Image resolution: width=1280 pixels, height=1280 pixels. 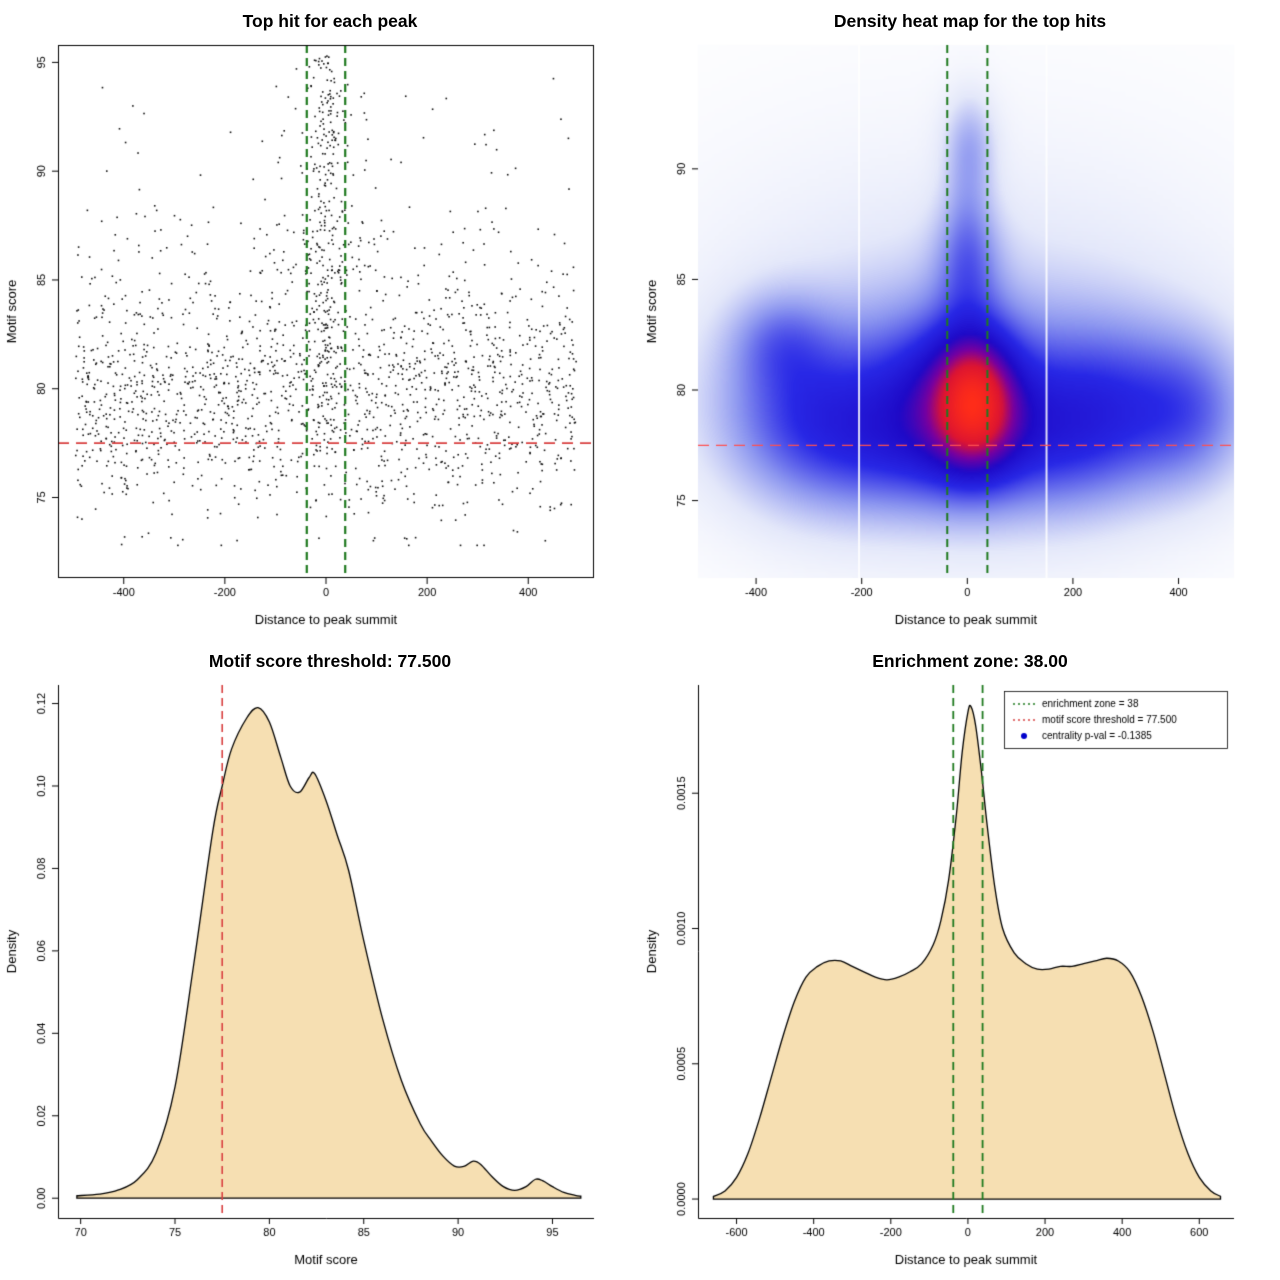 I want to click on enrichment-zone-title: Enrichment zone: 38.00, so click(x=970, y=661).